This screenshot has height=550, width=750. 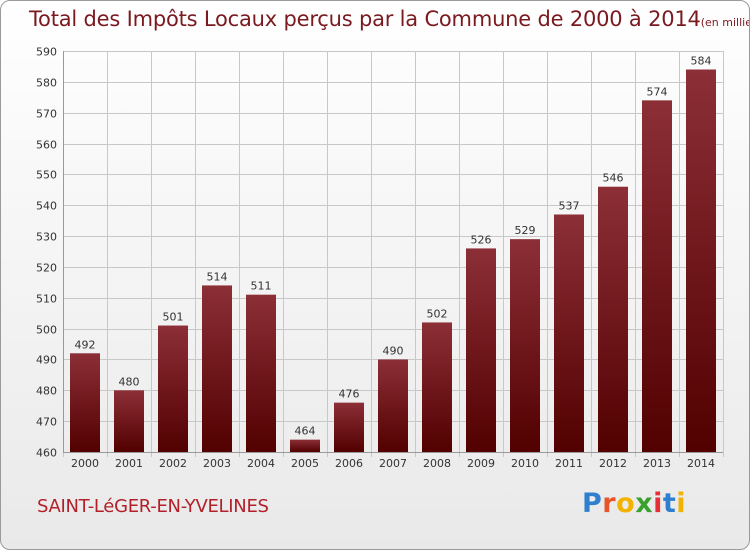 What do you see at coordinates (393, 350) in the screenshot?
I see `bar-value-label: 490` at bounding box center [393, 350].